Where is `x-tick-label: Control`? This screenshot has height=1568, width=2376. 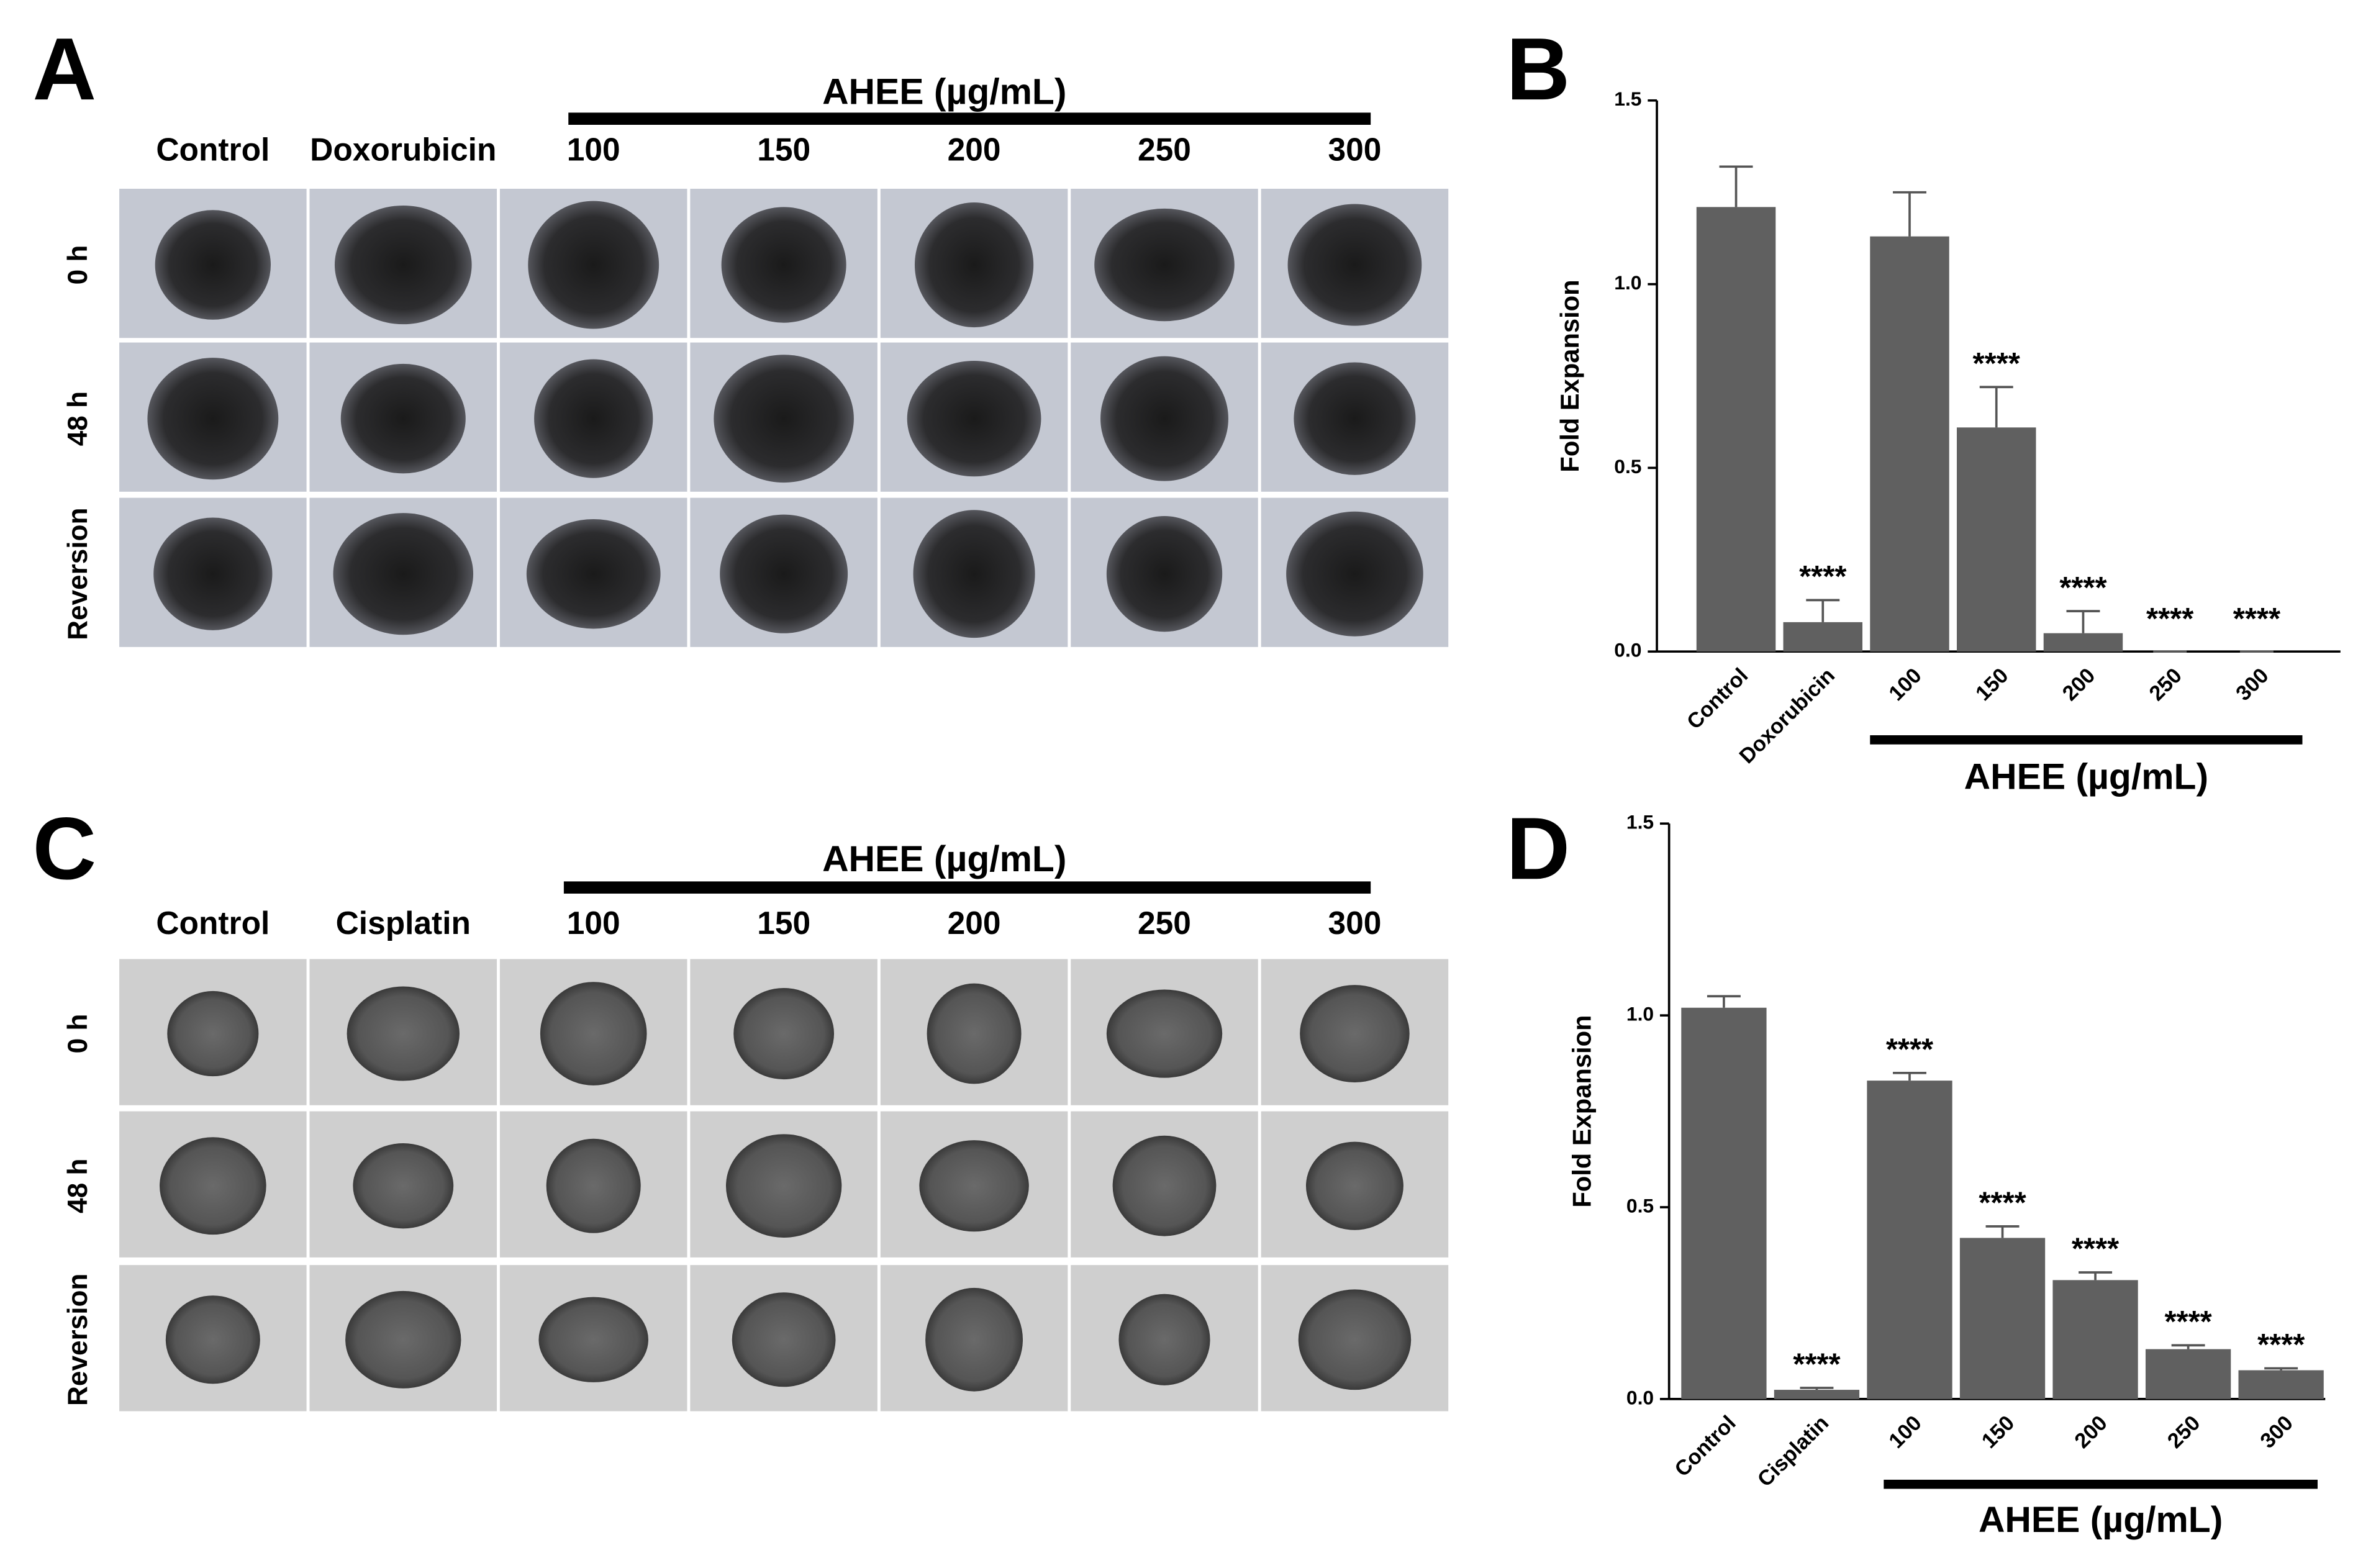 x-tick-label: Control is located at coordinates (1706, 1446).